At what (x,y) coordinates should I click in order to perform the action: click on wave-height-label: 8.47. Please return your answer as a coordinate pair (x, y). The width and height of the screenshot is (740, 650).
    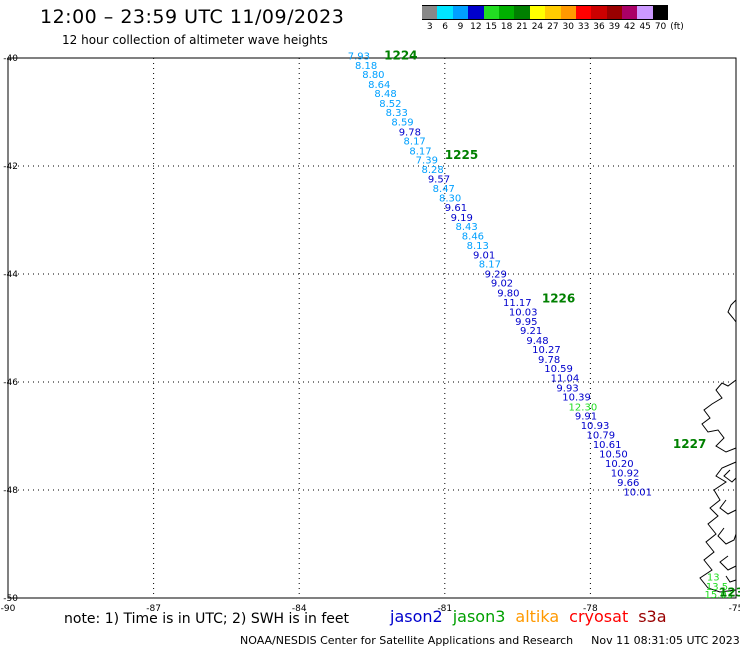
    Looking at the image, I should click on (444, 189).